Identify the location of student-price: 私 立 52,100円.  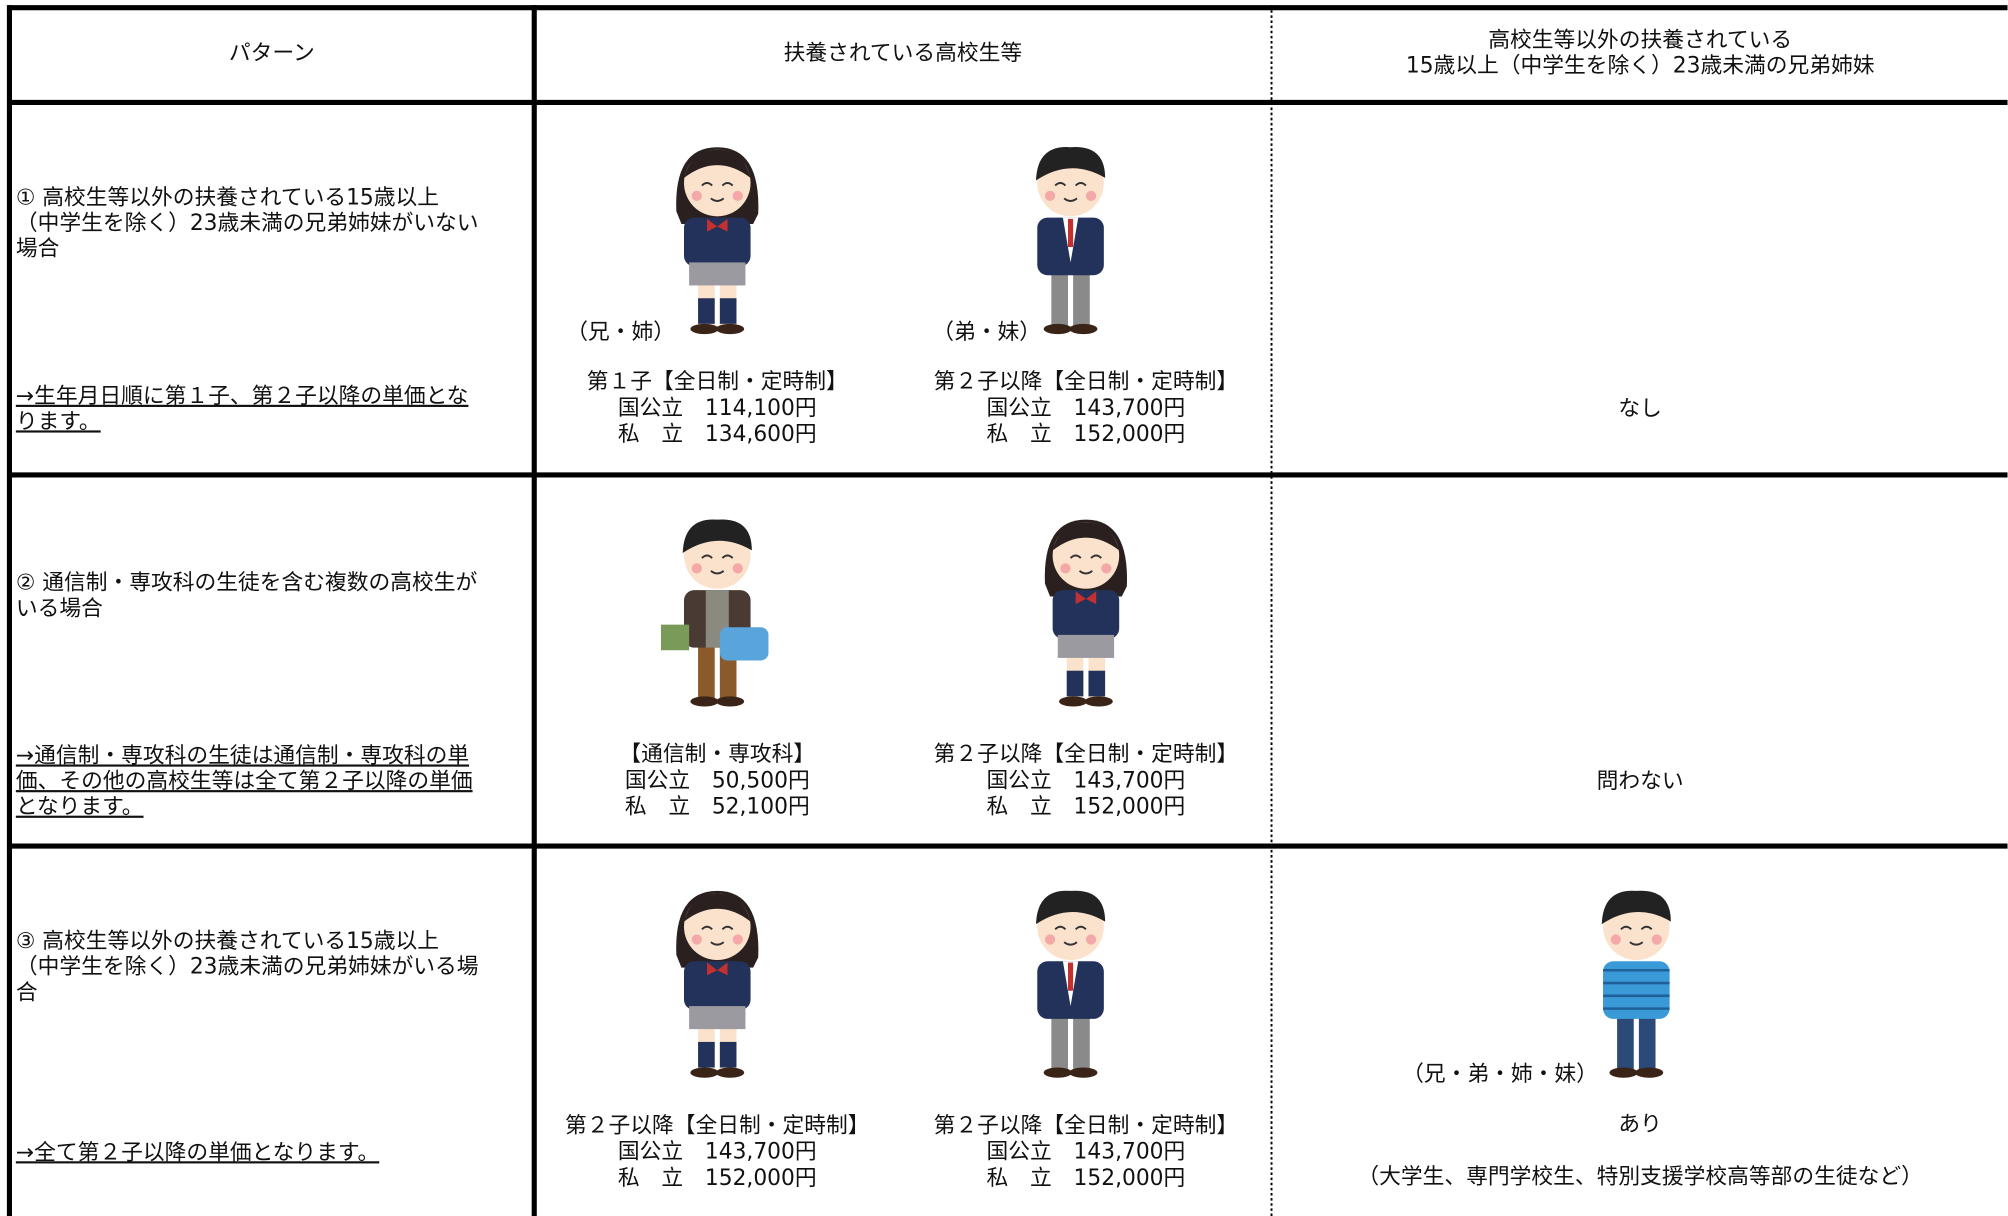
(717, 807).